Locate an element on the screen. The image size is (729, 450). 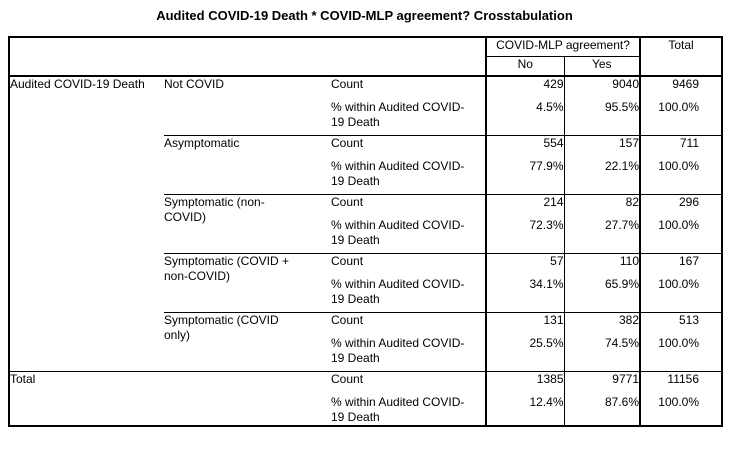
category-label: Symptomatic (COVID only) is located at coordinates (247, 341).